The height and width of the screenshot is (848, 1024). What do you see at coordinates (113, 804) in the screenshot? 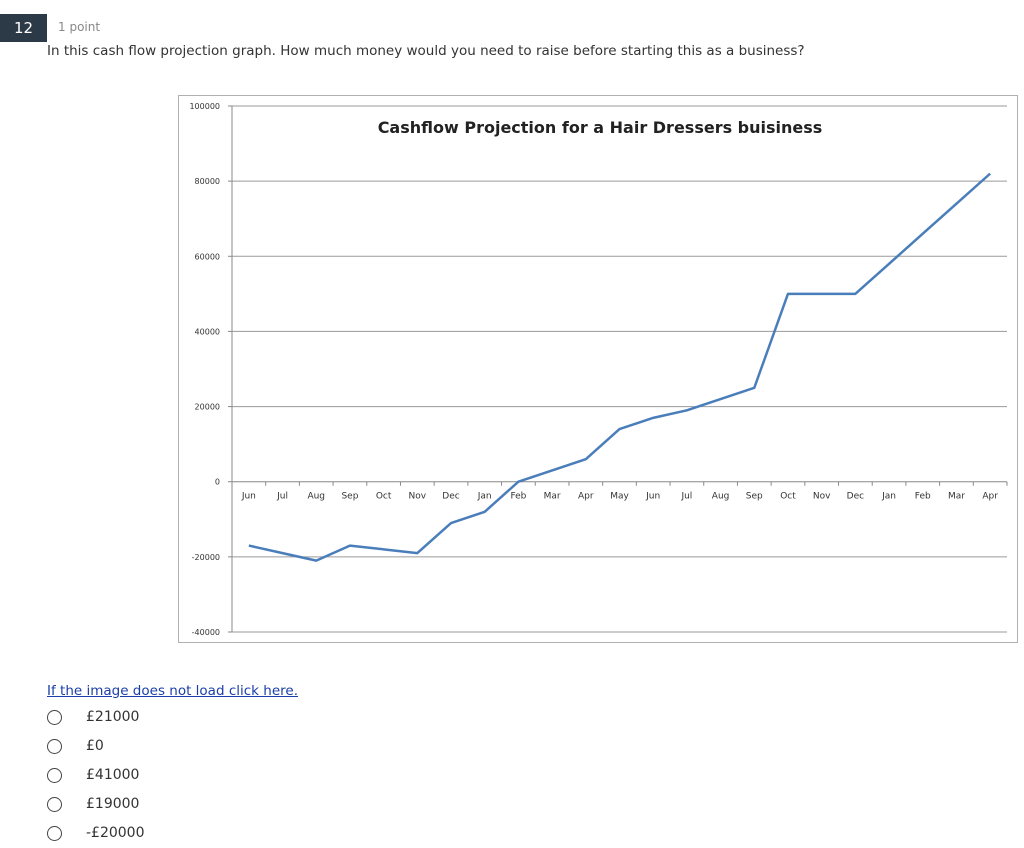
I see `option-label: £19000` at bounding box center [113, 804].